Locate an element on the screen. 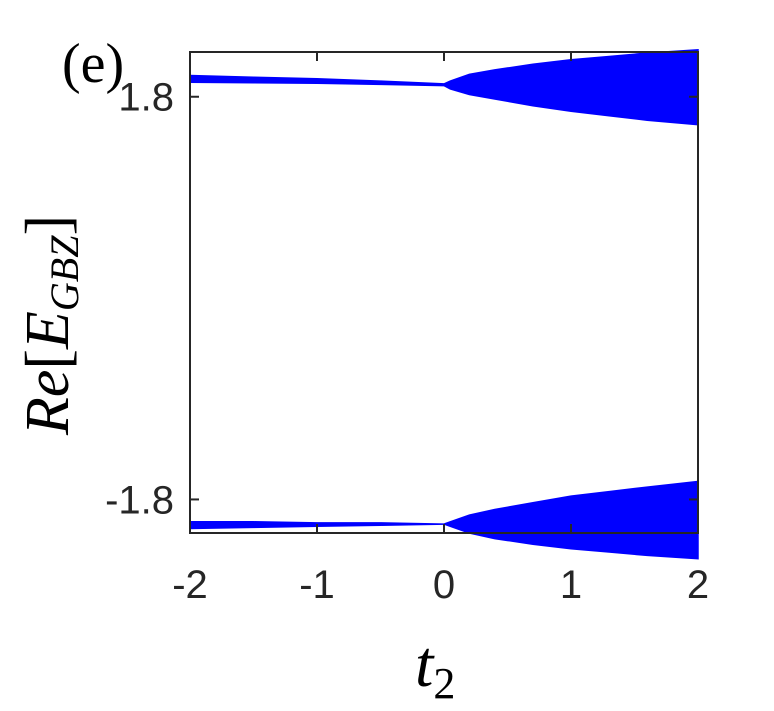  y-axis-label-bracket-open: [ is located at coordinates (48, 359).